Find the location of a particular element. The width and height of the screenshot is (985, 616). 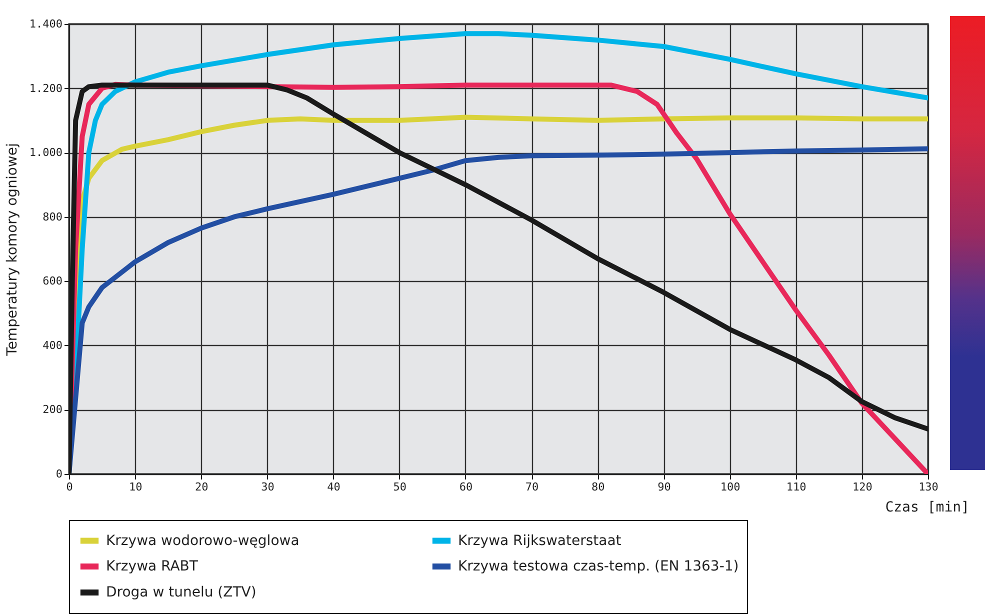

y-tick-label: 1.400 is located at coordinates (45, 24).